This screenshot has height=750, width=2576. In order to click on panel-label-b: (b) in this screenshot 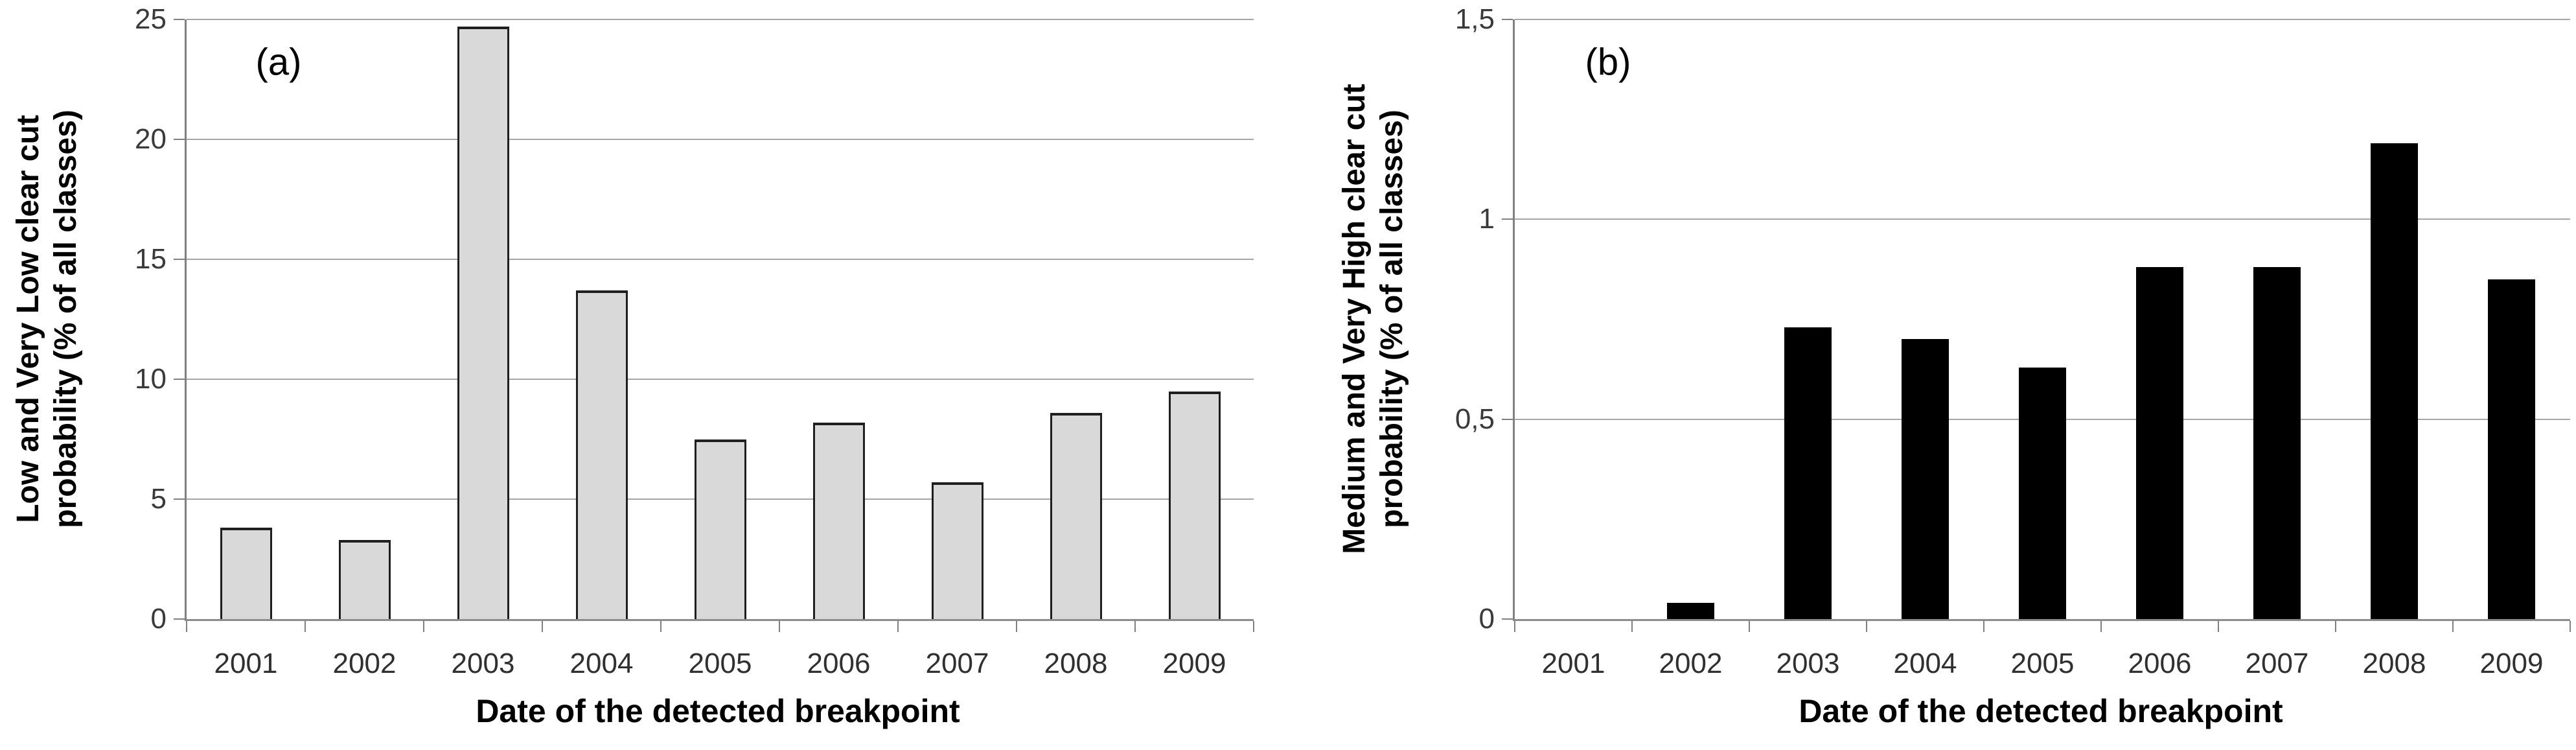, I will do `click(1608, 62)`.